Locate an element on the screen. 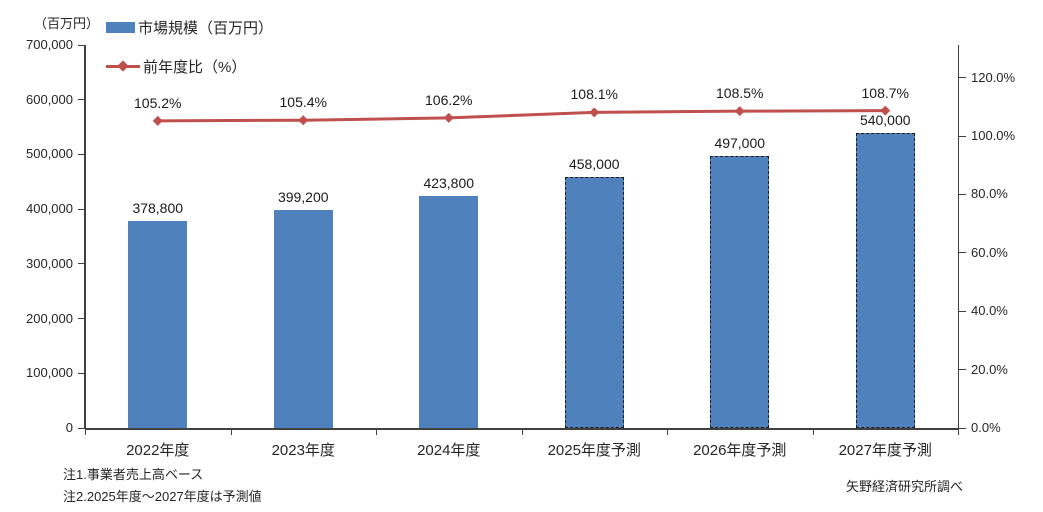 The width and height of the screenshot is (1043, 512). legend-item-market-size: 市場規模（百万円） is located at coordinates (189, 27).